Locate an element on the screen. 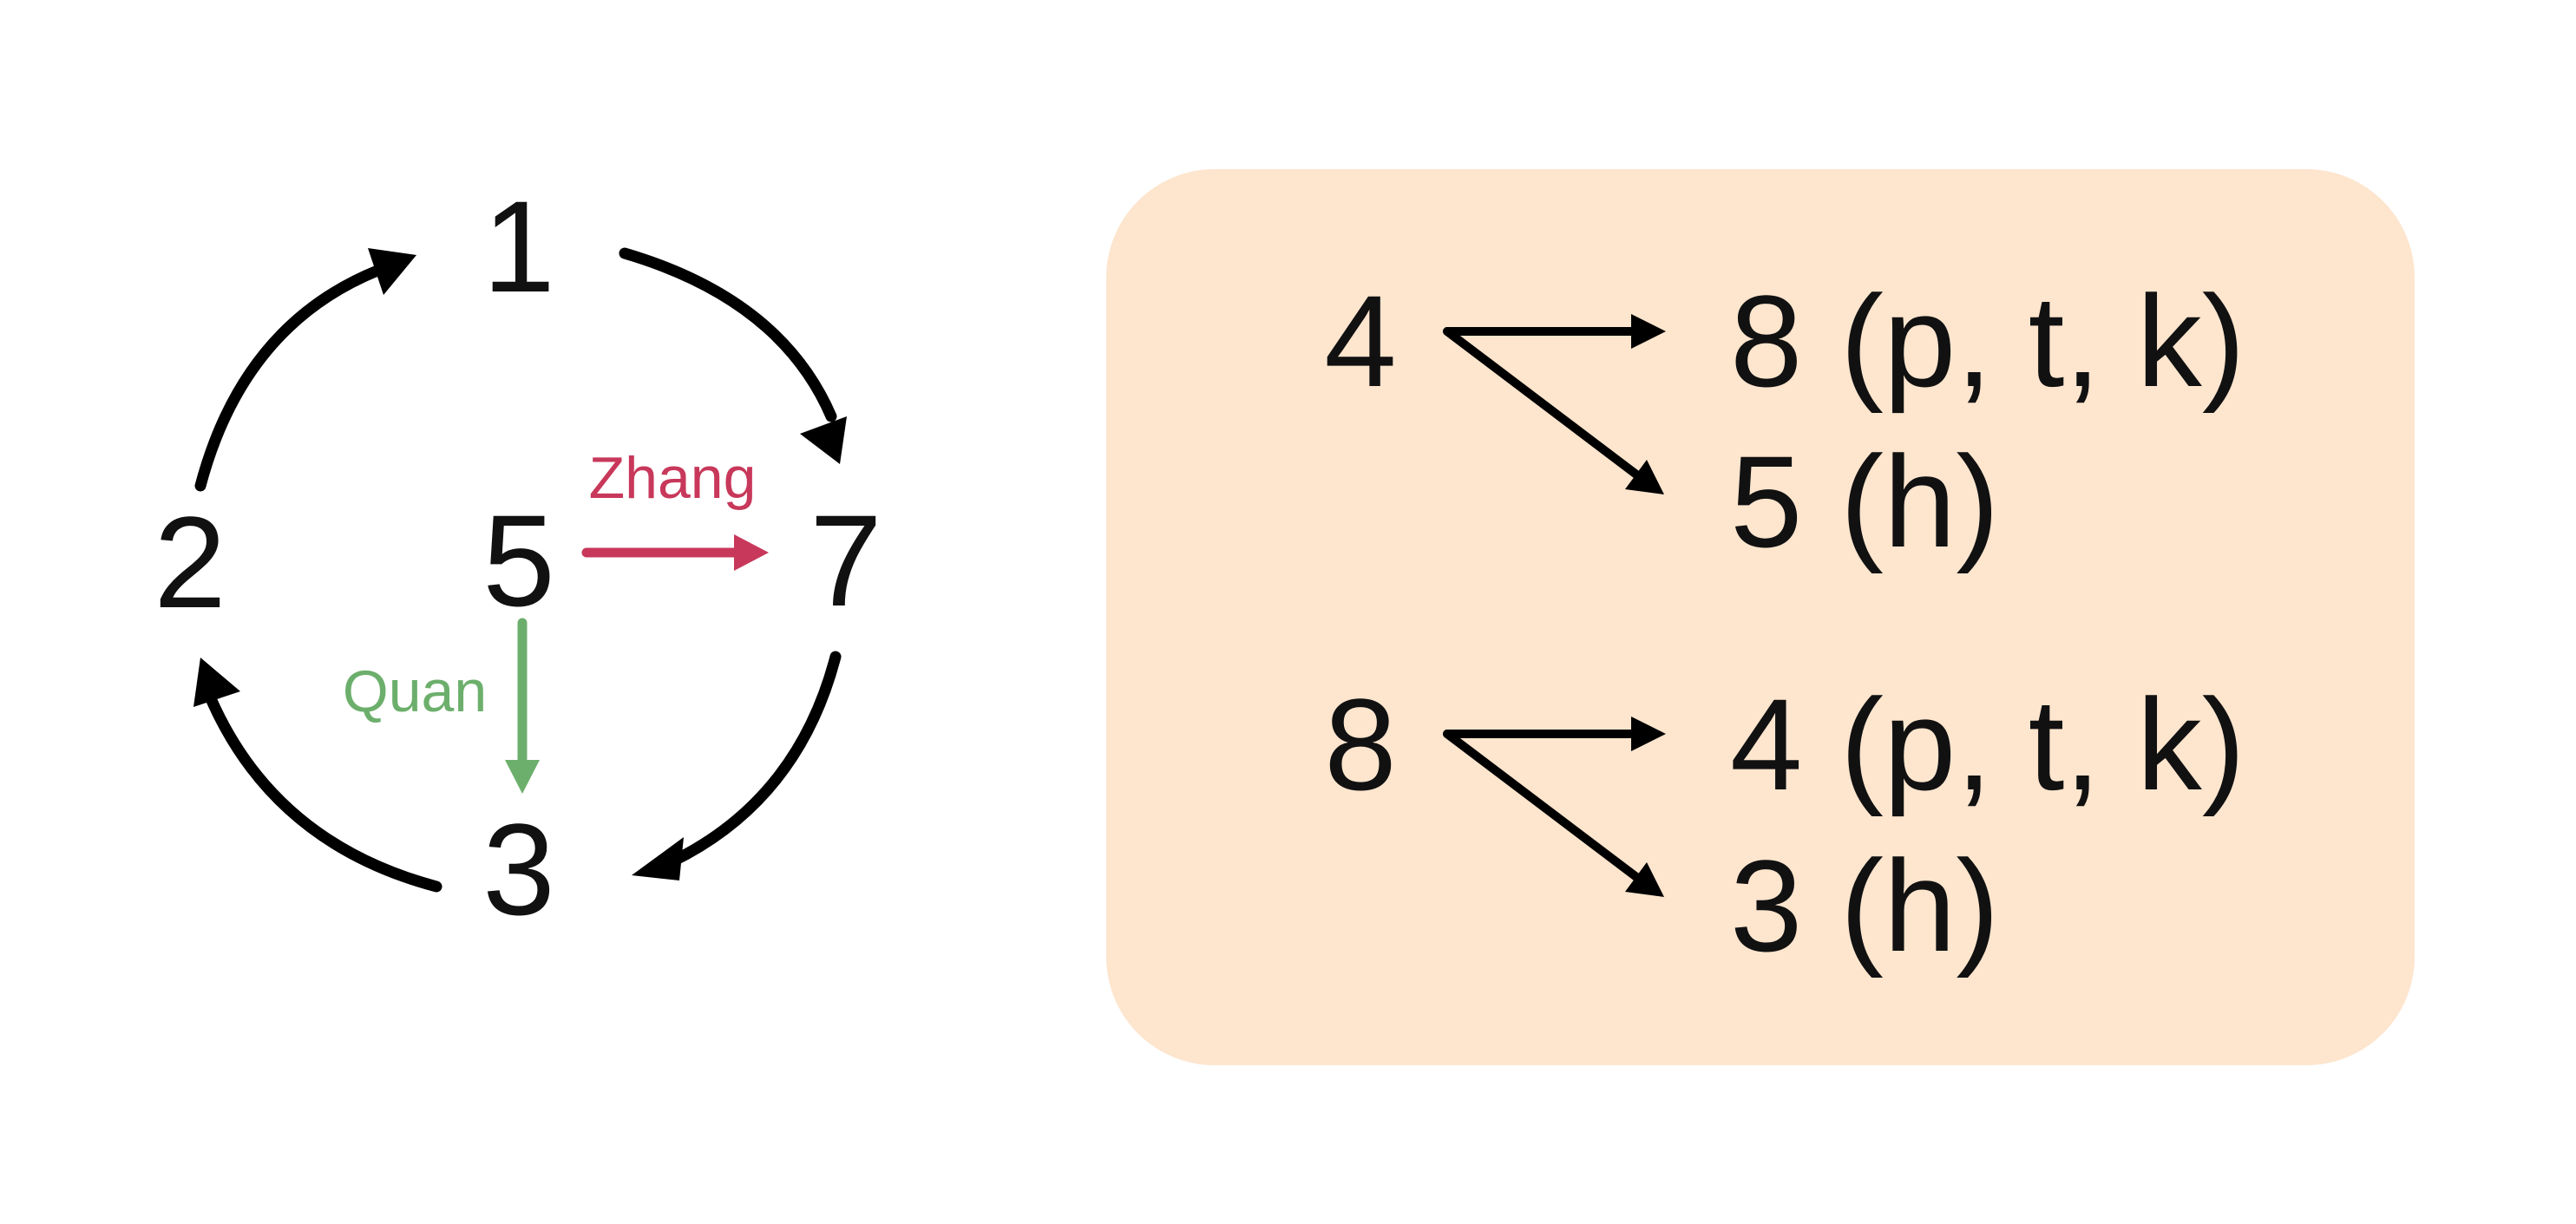 This screenshot has width=2576, height=1224. tone-node-center: 5 is located at coordinates (518, 560).